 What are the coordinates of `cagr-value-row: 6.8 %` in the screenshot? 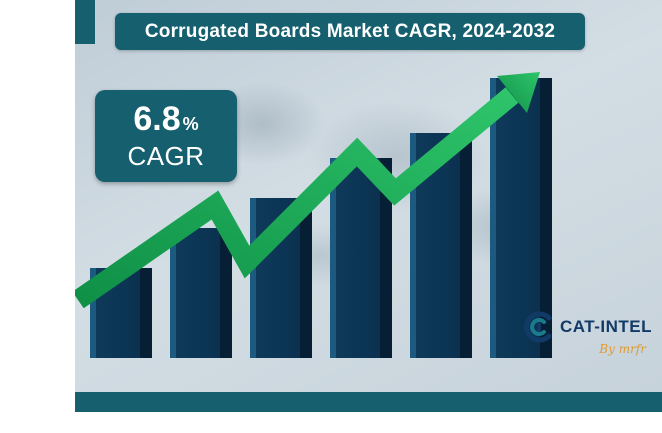 It's located at (165, 119).